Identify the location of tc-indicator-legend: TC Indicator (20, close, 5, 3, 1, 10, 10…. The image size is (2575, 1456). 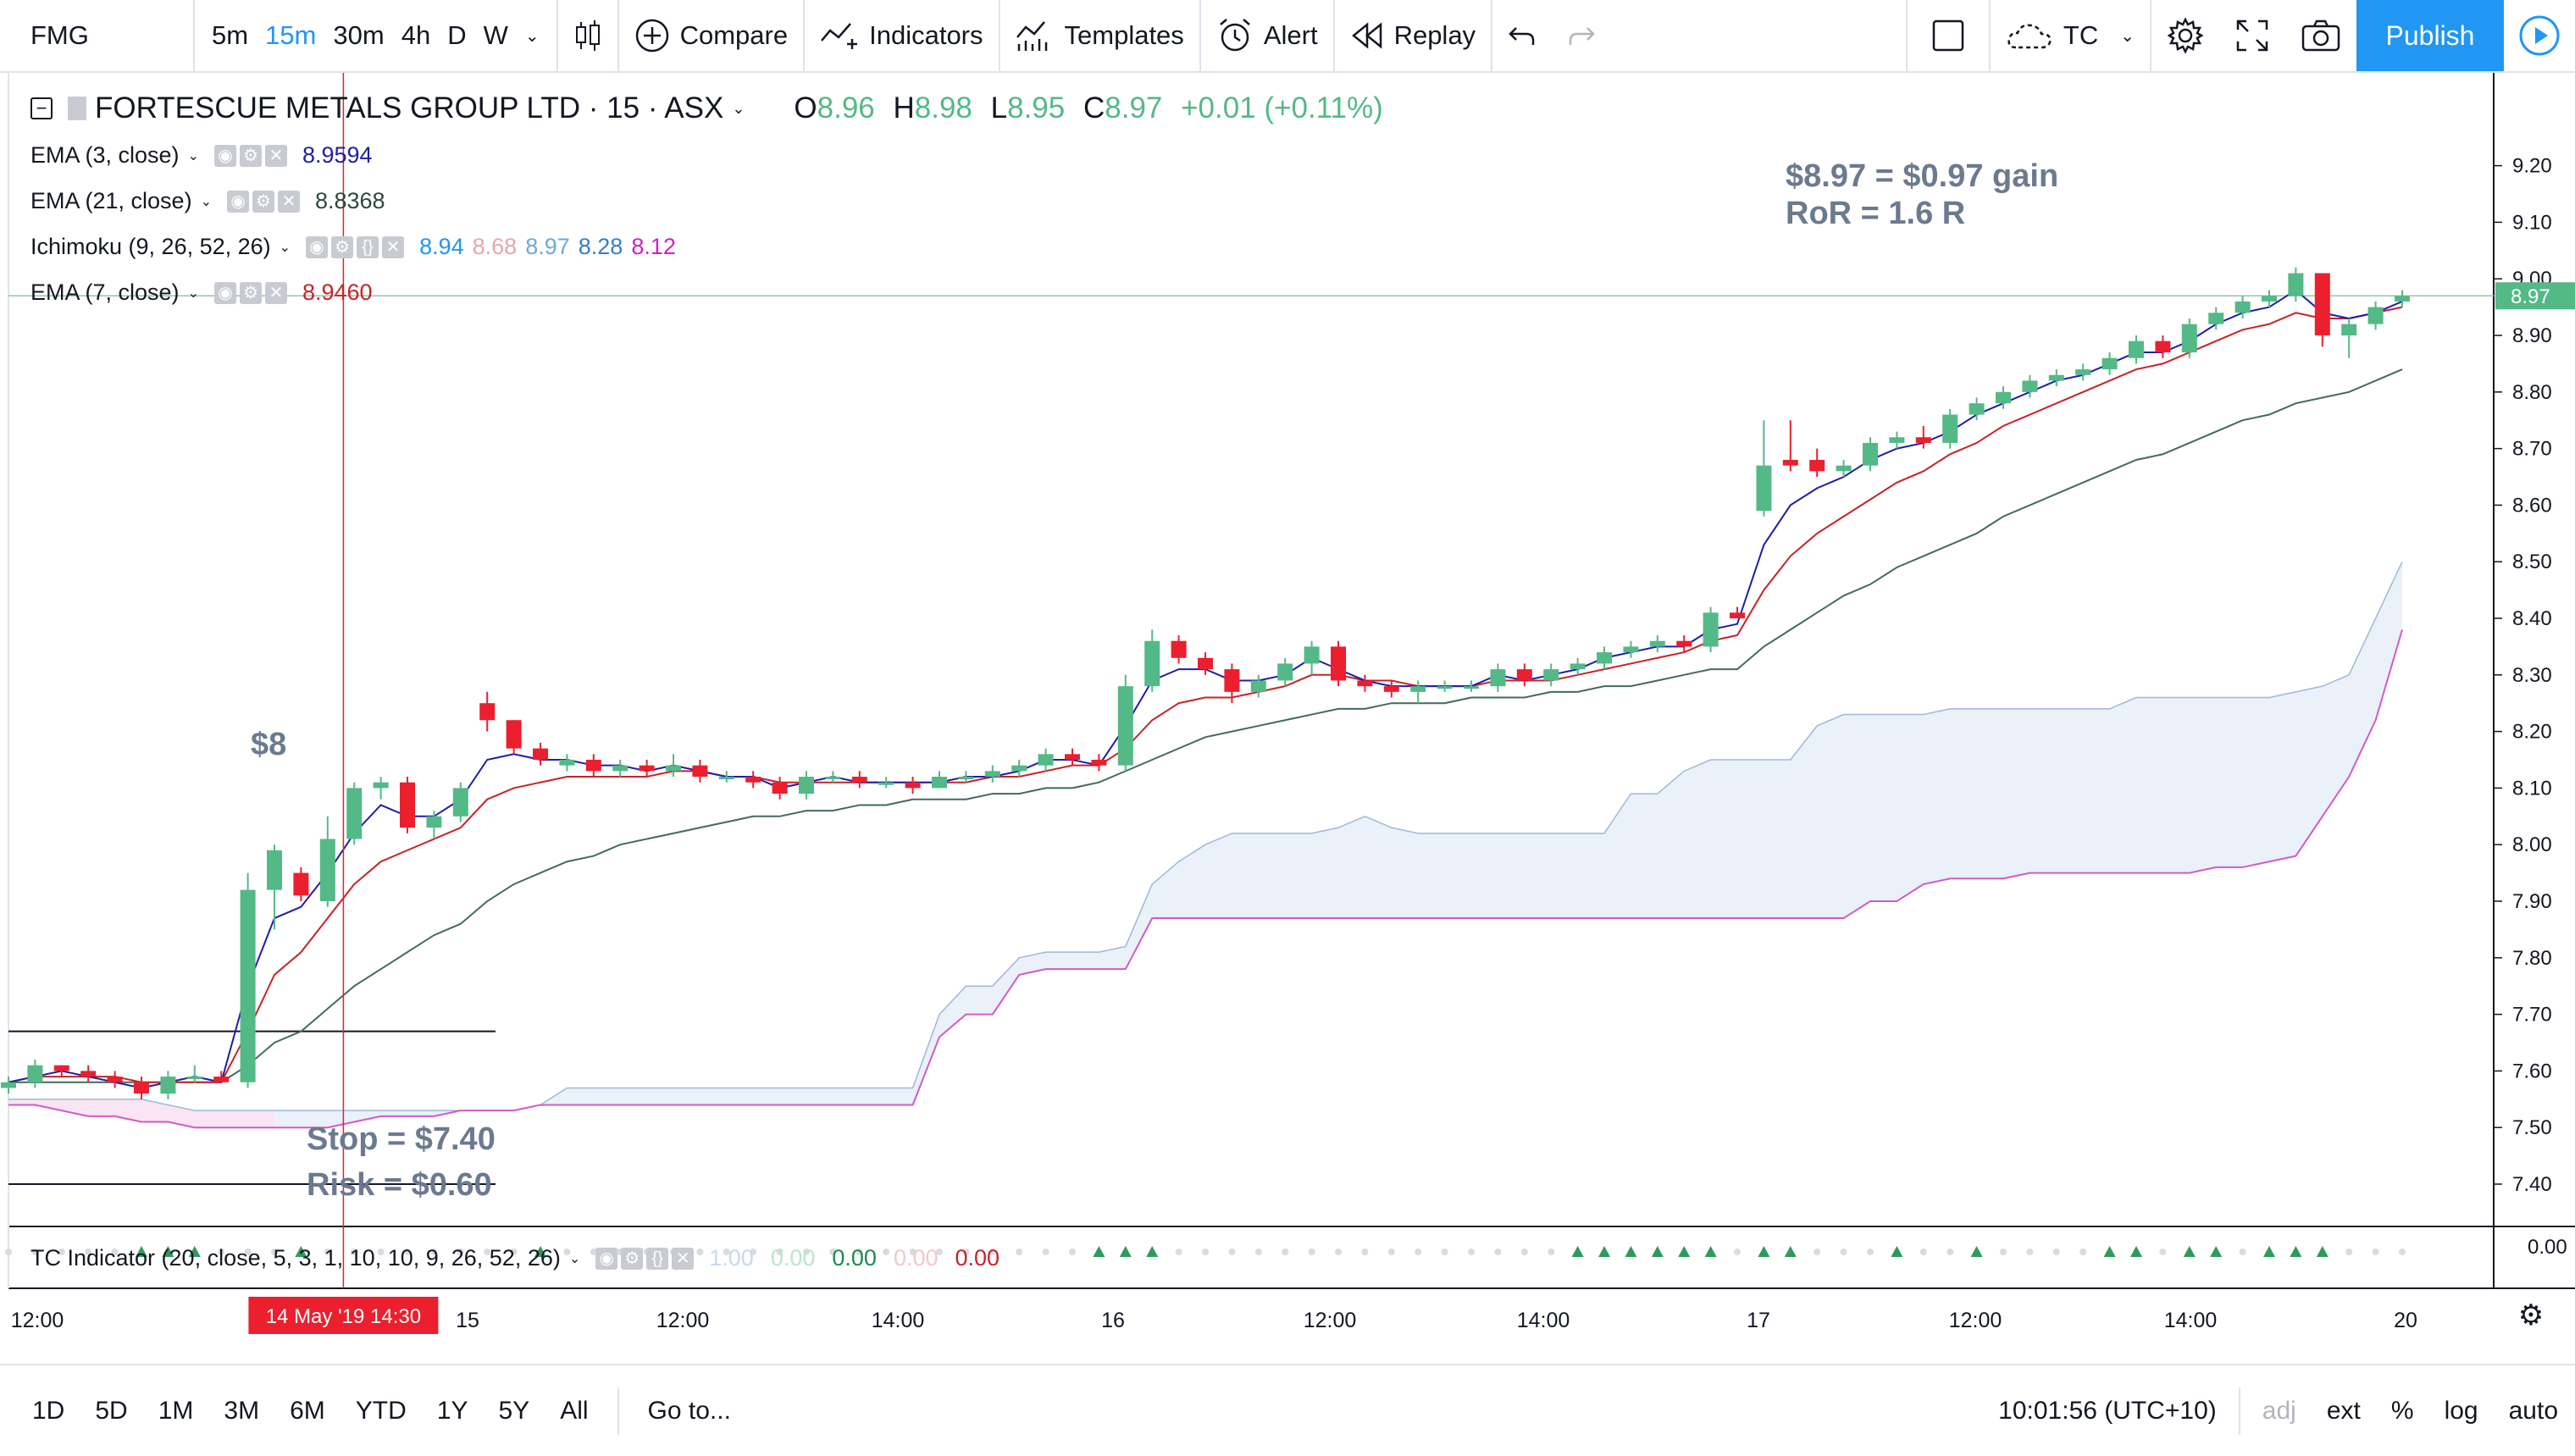
(515, 1258).